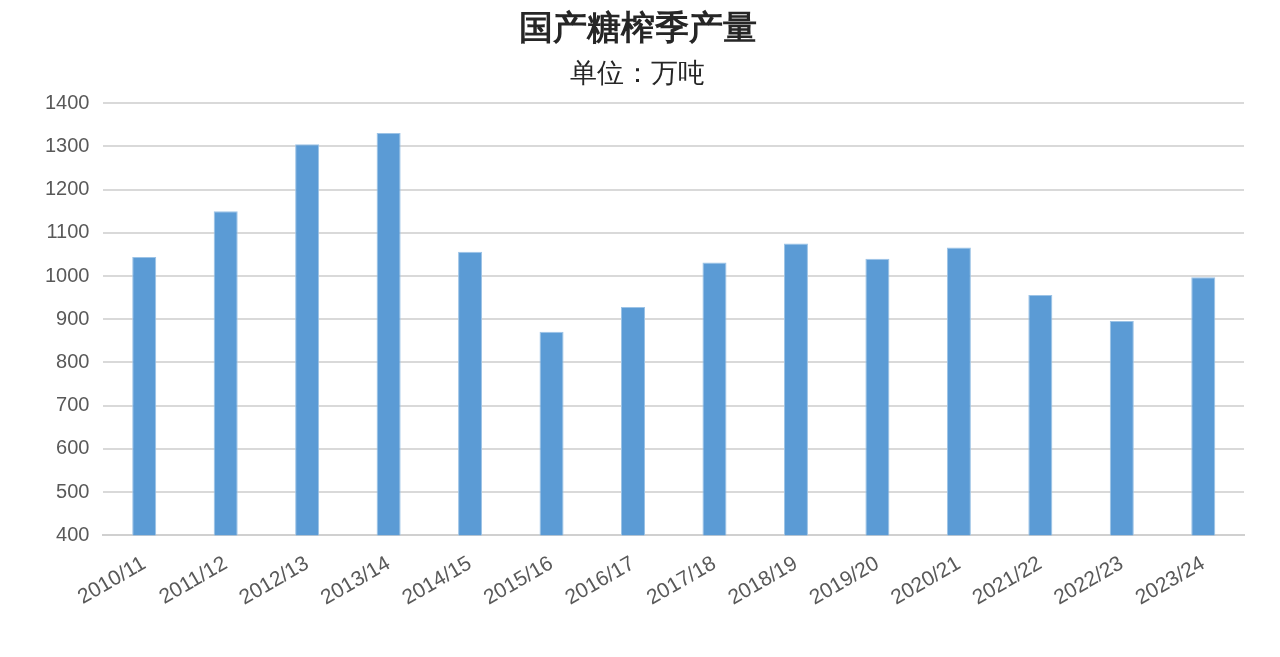 Image resolution: width=1280 pixels, height=657 pixels. I want to click on y-tick-label: 500, so click(73, 490).